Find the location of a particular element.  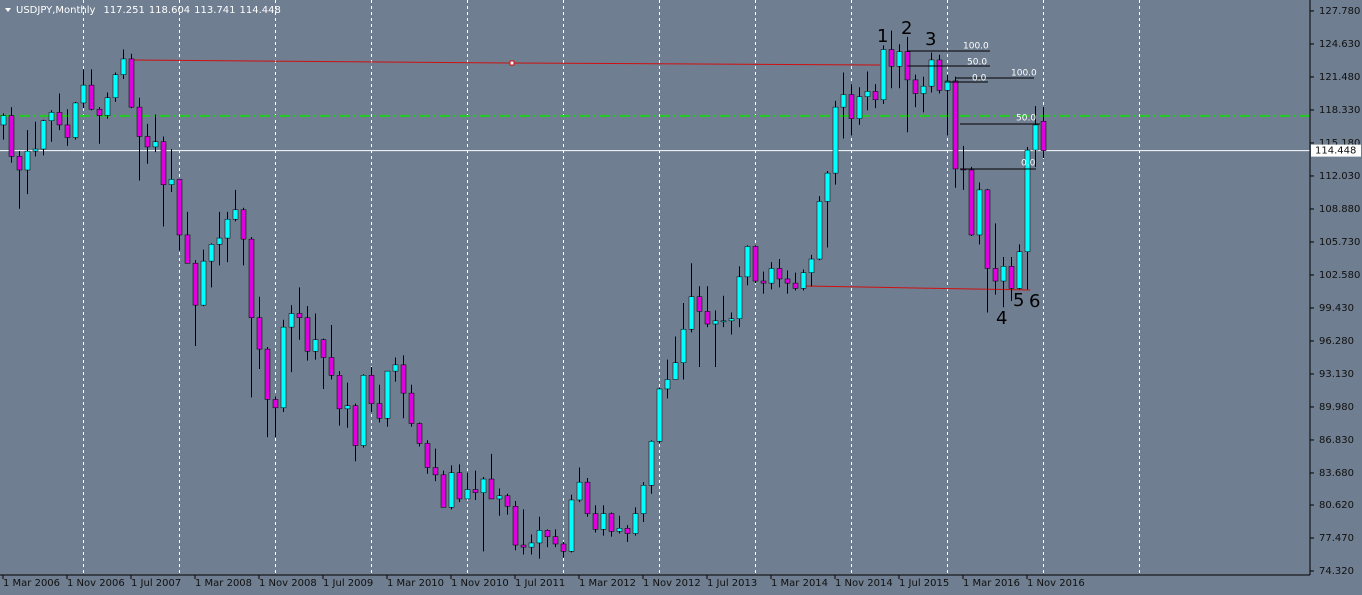

price-label: 114.448 is located at coordinates (1335, 151).